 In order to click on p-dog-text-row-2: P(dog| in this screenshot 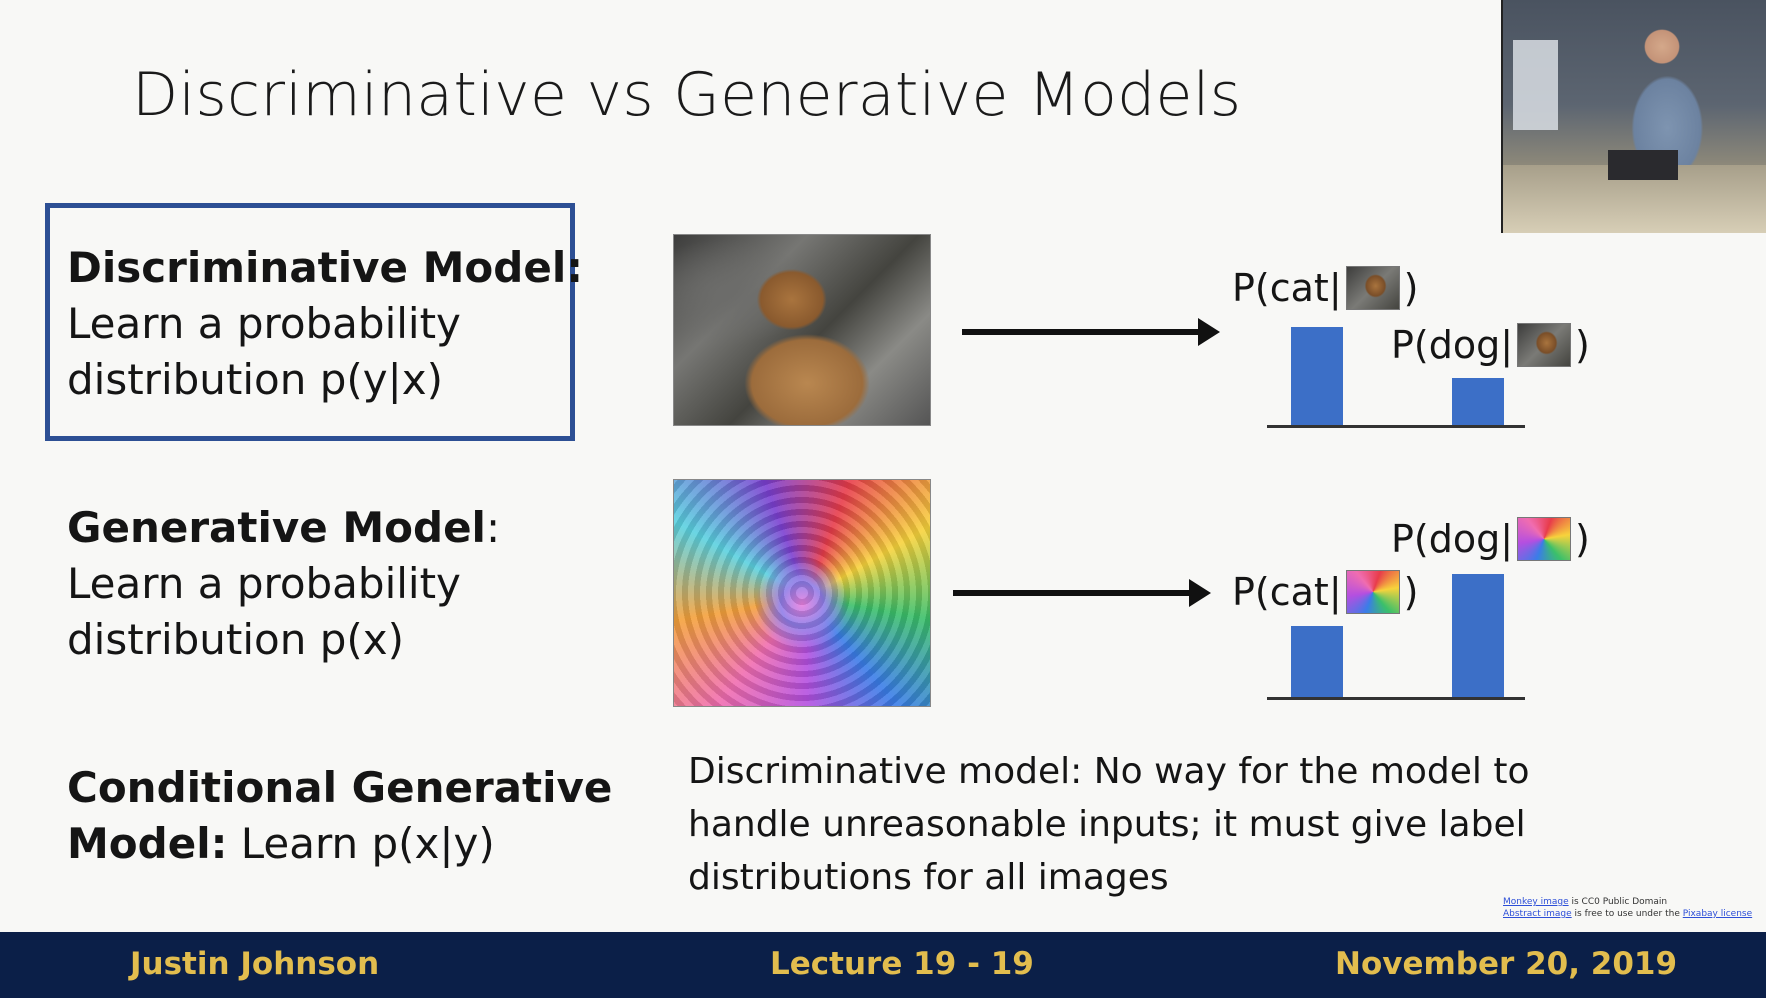, I will do `click(1452, 539)`.